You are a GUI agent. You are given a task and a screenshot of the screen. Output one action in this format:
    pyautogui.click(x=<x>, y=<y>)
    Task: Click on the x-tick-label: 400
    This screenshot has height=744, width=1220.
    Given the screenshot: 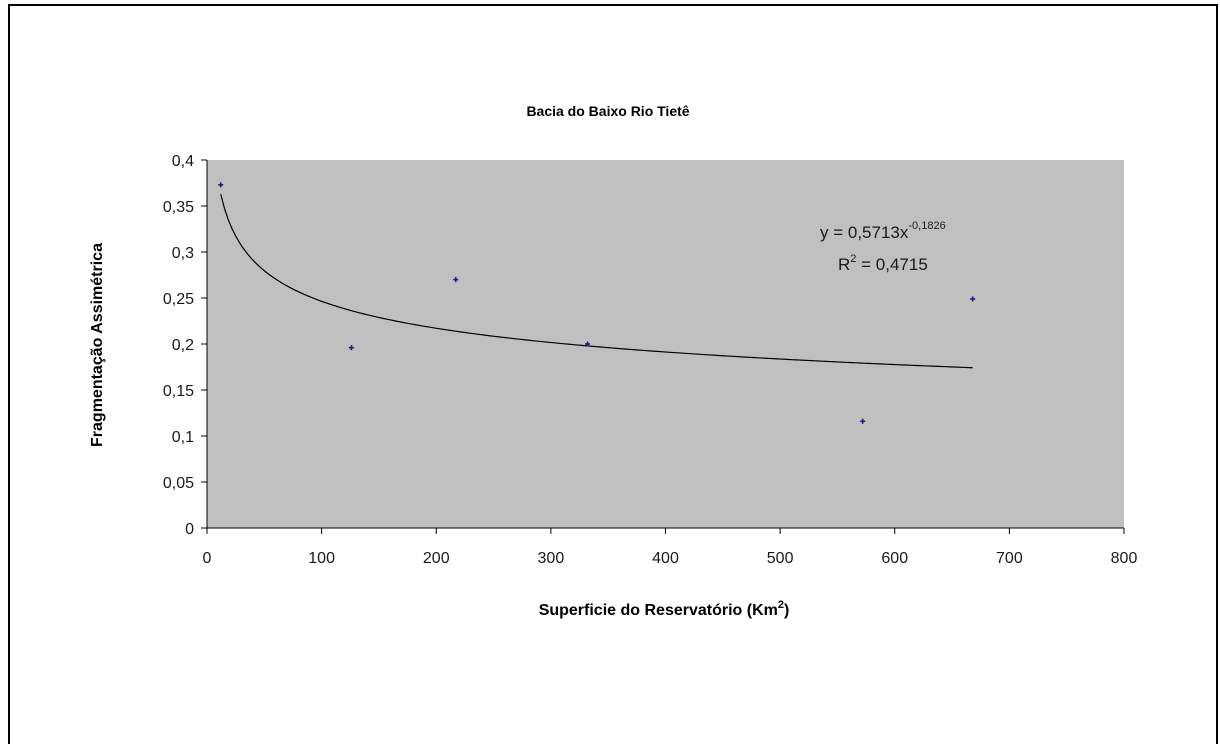 What is the action you would take?
    pyautogui.click(x=665, y=558)
    